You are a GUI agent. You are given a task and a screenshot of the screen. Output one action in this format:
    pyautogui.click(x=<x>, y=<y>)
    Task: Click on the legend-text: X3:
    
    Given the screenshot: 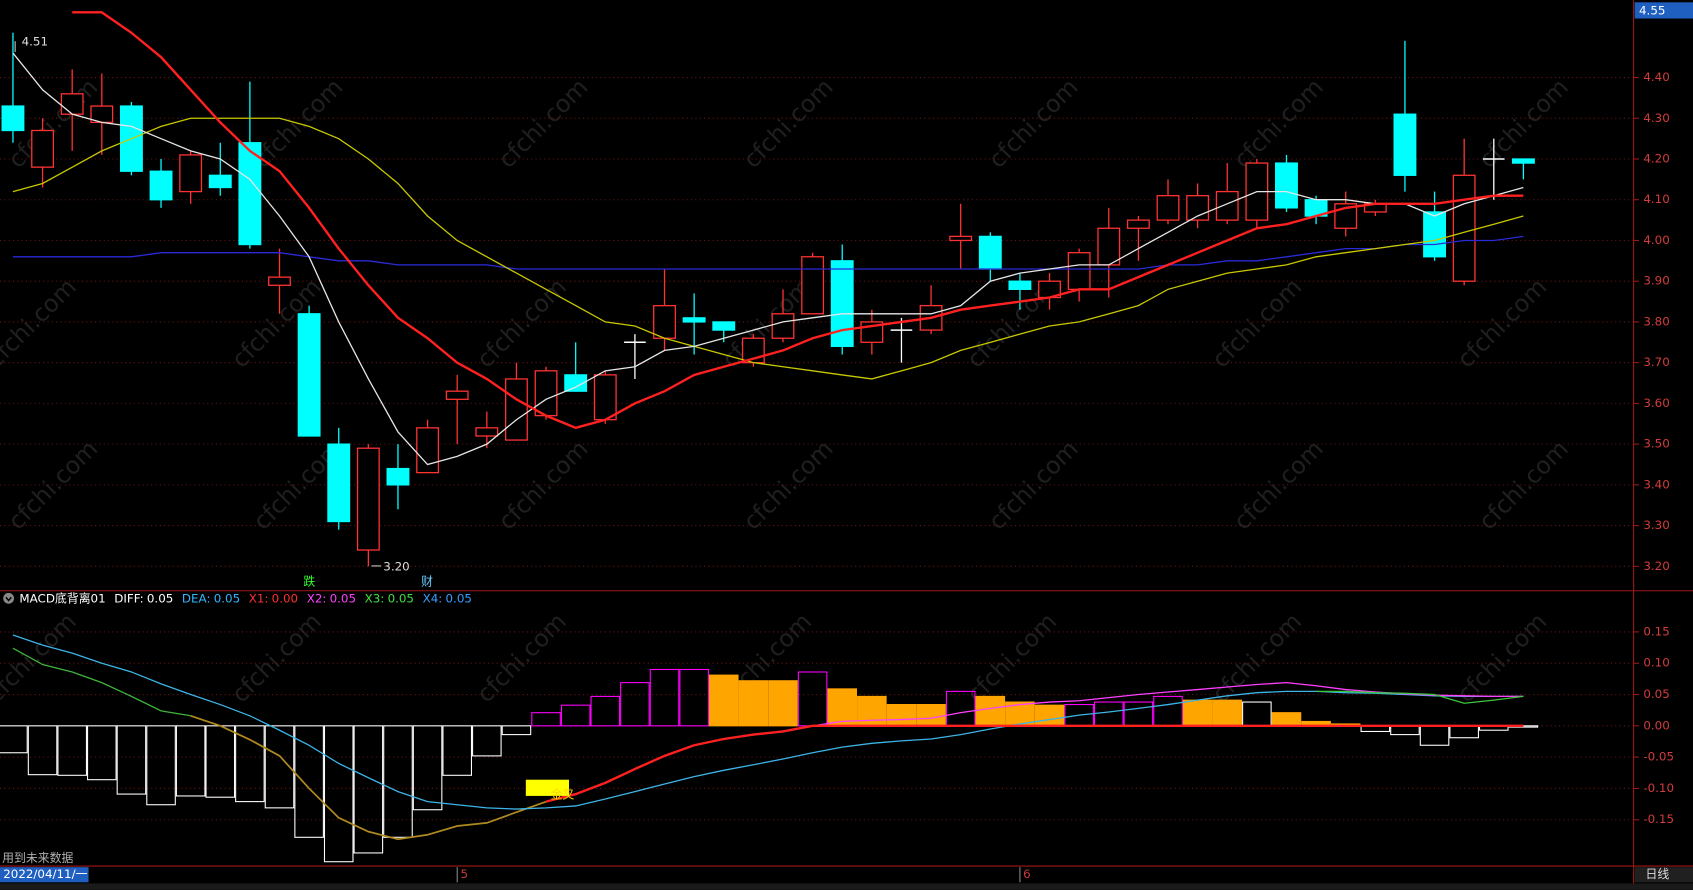 What is the action you would take?
    pyautogui.click(x=375, y=598)
    